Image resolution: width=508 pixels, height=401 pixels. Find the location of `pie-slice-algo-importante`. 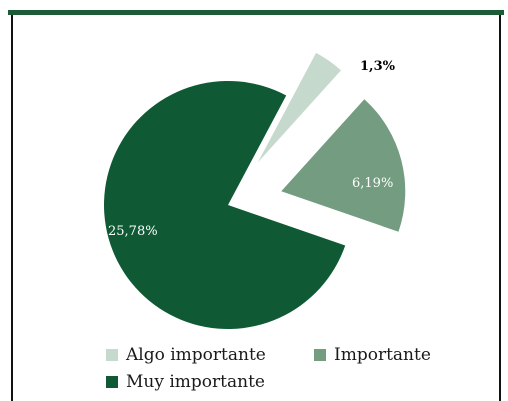

pie-slice-algo-importante is located at coordinates (299, 107).